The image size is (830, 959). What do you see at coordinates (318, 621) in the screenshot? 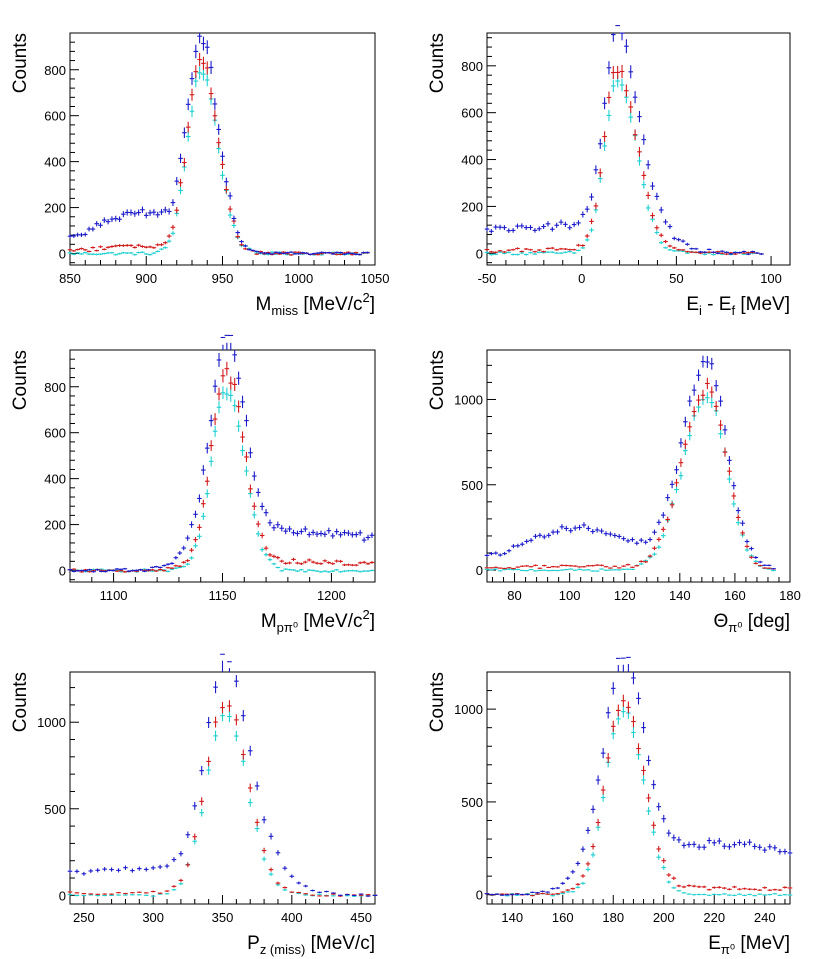
I see `x-axis-title: Mpπ⁰ [MeV/c2]` at bounding box center [318, 621].